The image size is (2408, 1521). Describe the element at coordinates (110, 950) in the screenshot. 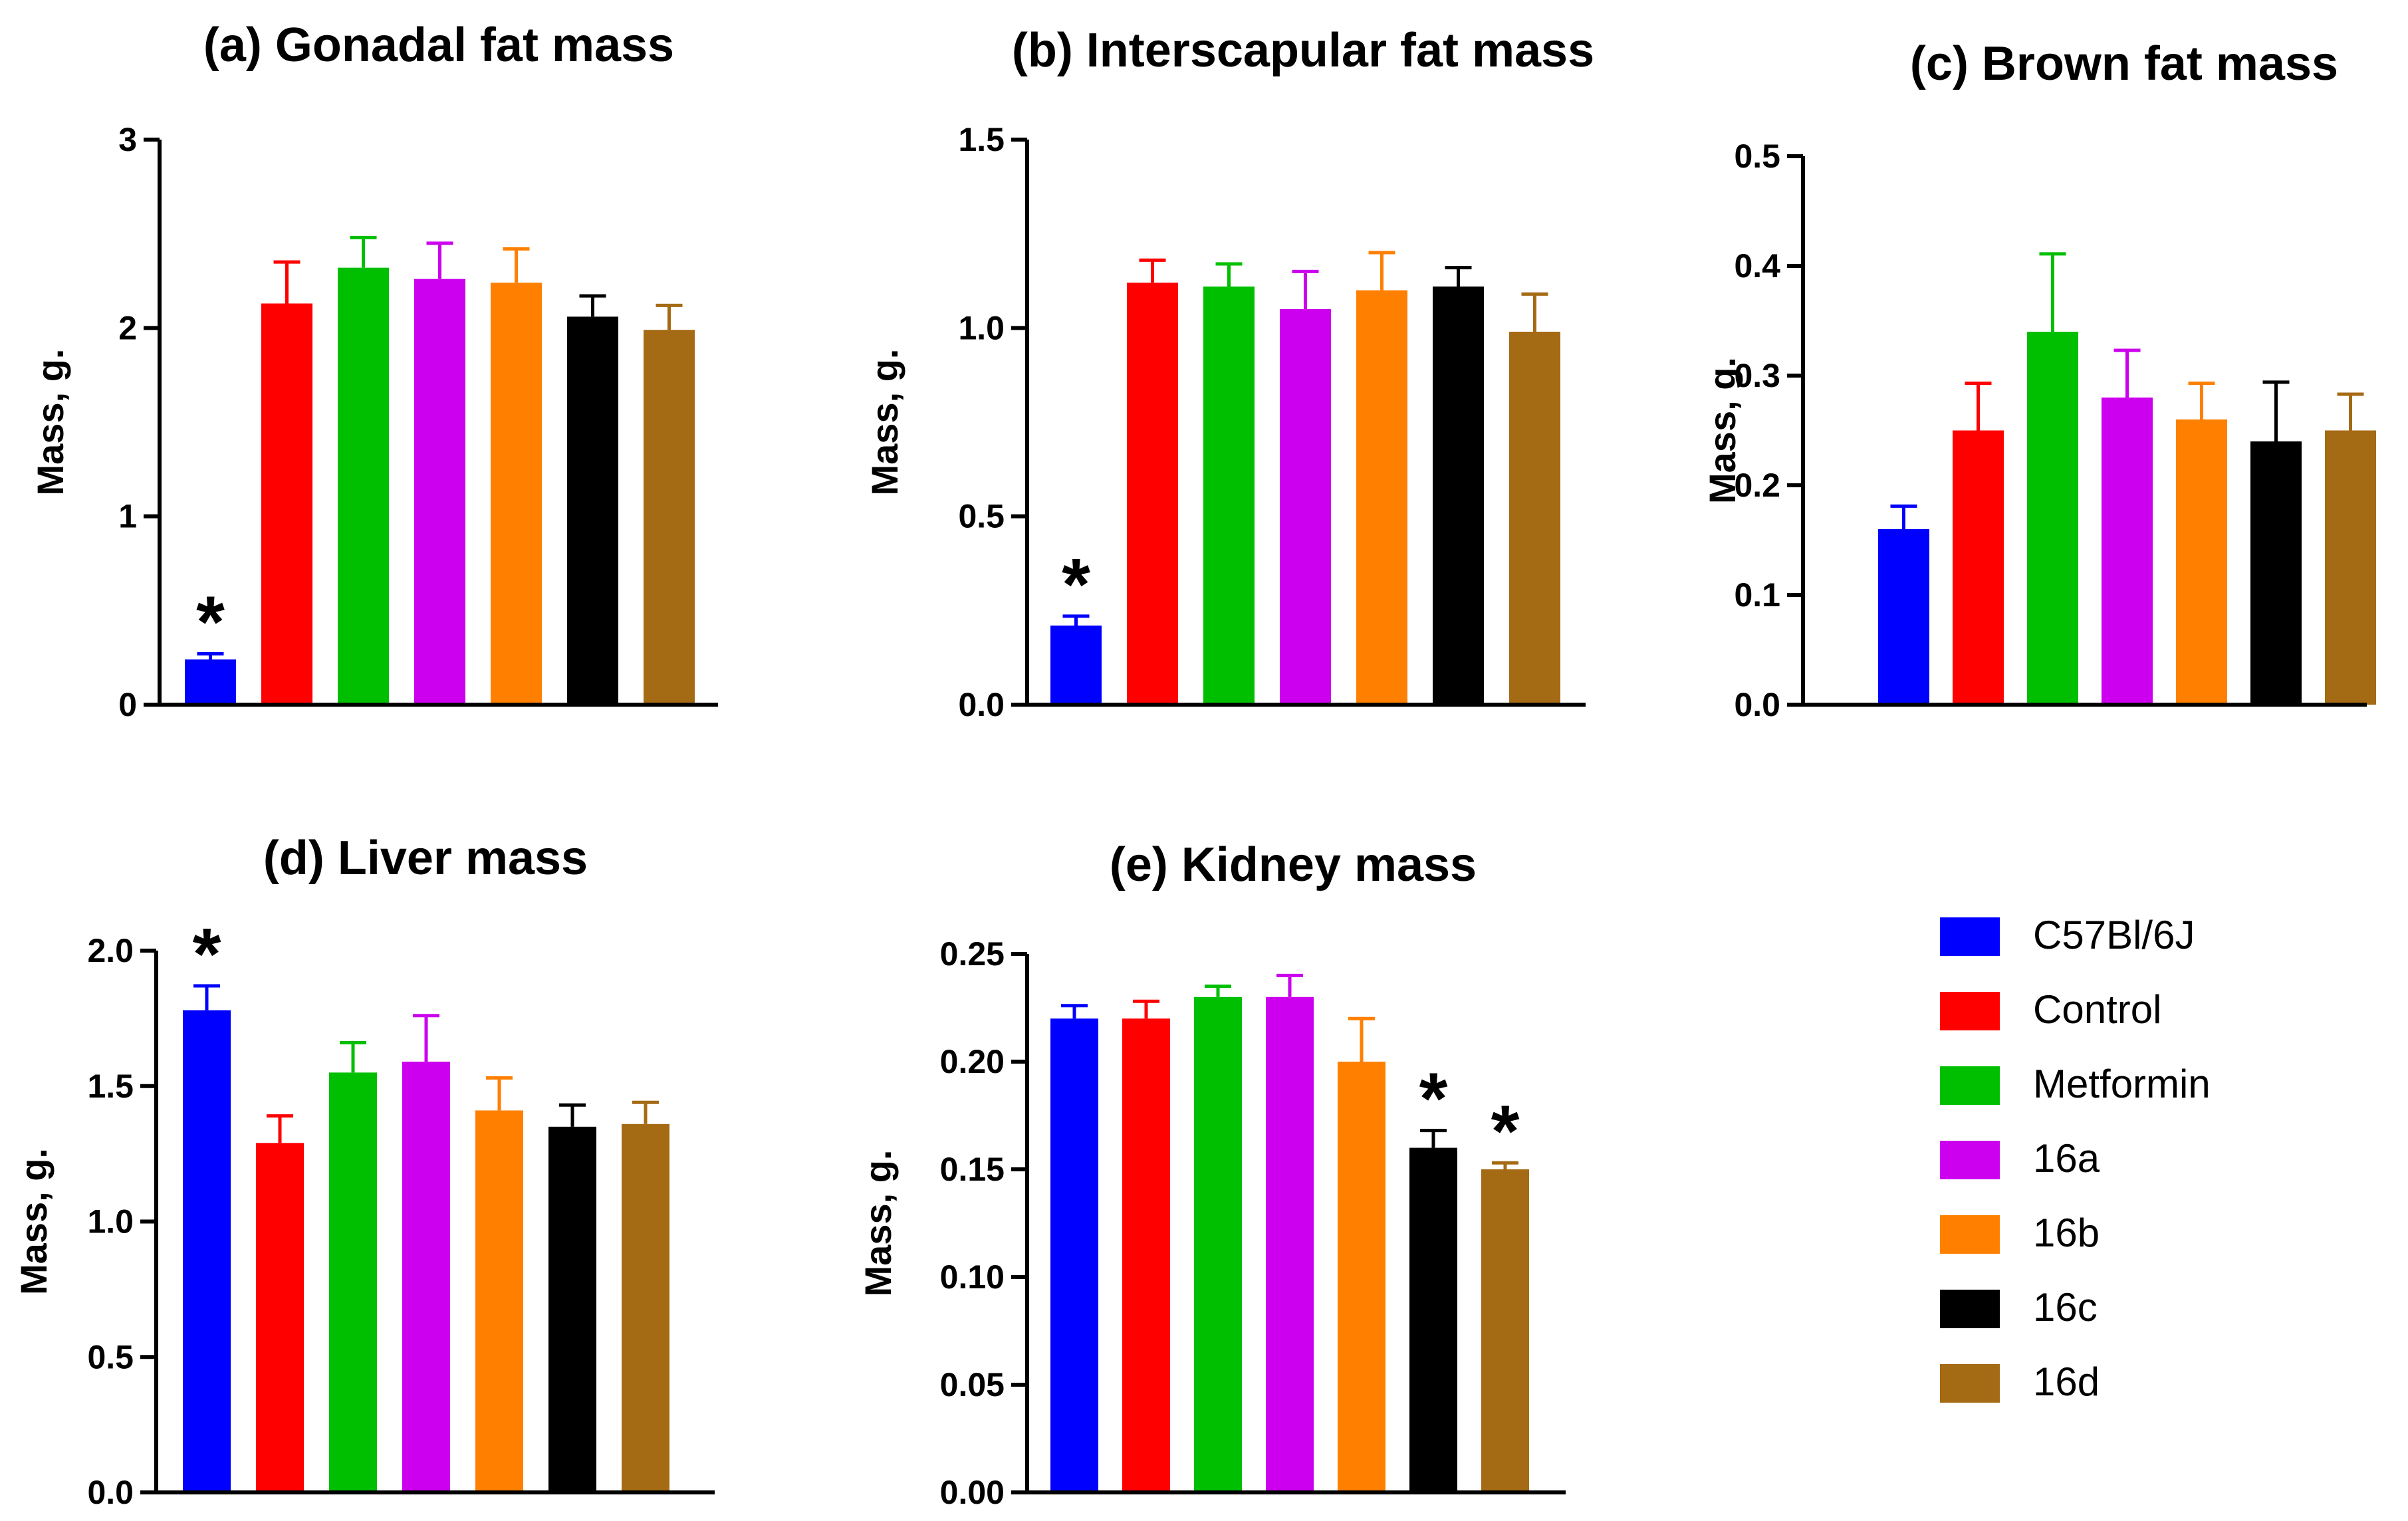

I see `y-tick-label: 2.0` at that location.